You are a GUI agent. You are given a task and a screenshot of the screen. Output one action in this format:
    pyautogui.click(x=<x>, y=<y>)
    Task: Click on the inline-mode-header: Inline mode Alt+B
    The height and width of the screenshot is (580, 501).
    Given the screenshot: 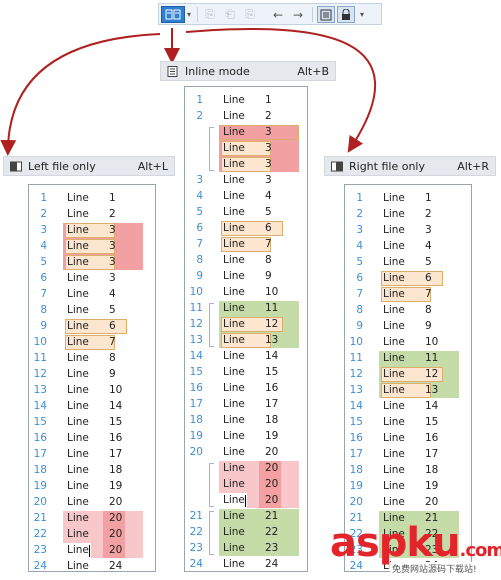 What is the action you would take?
    pyautogui.click(x=248, y=71)
    